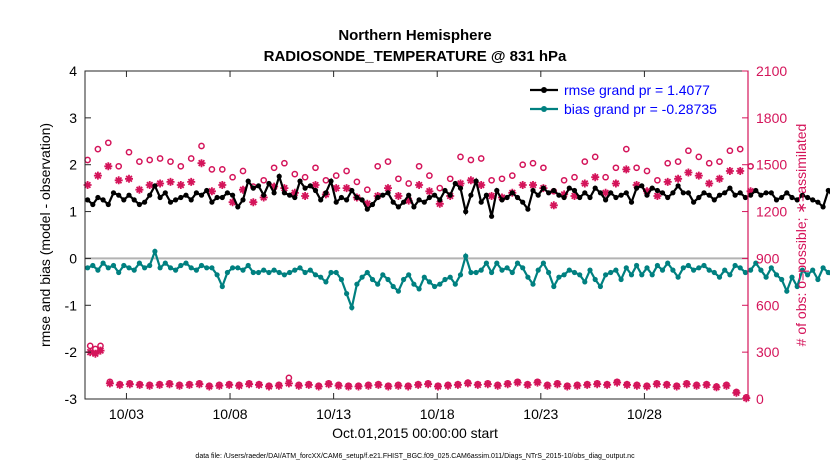 Image resolution: width=830 pixels, height=470 pixels. Describe the element at coordinates (637, 90) in the screenshot. I see `legend-label-rmse: rmse grand pr = 1.4077` at that location.